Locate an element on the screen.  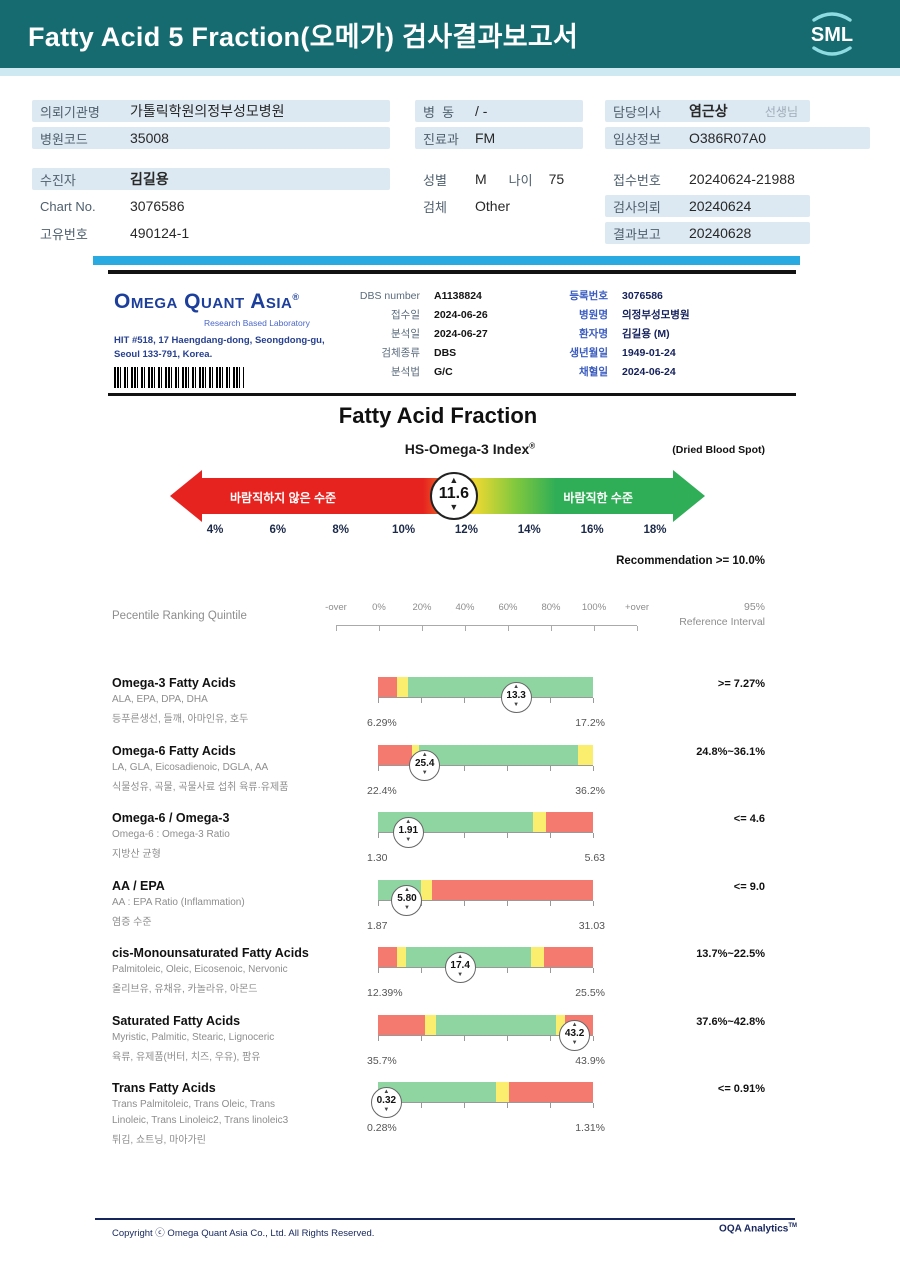
quintile-axis is located at coordinates (486, 970).